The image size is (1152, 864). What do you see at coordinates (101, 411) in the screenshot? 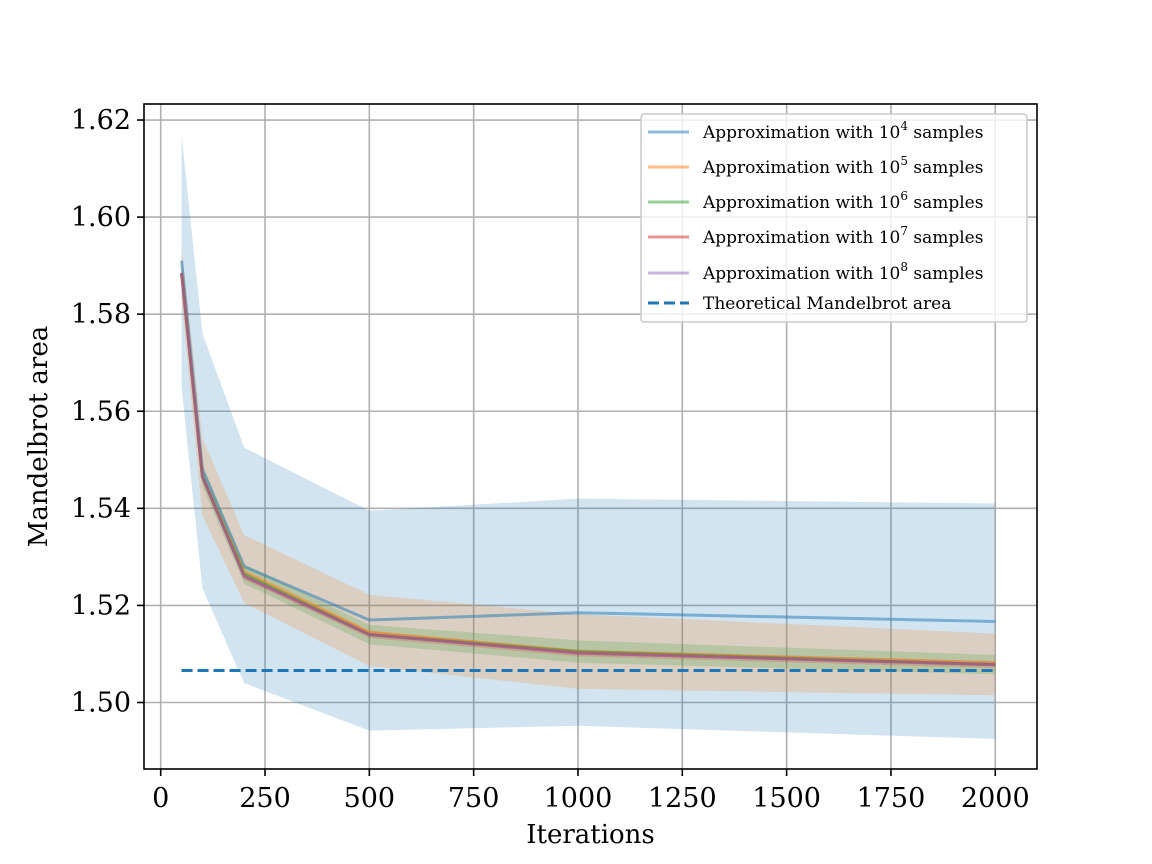
I see `y-tick-label: 1.56` at bounding box center [101, 411].